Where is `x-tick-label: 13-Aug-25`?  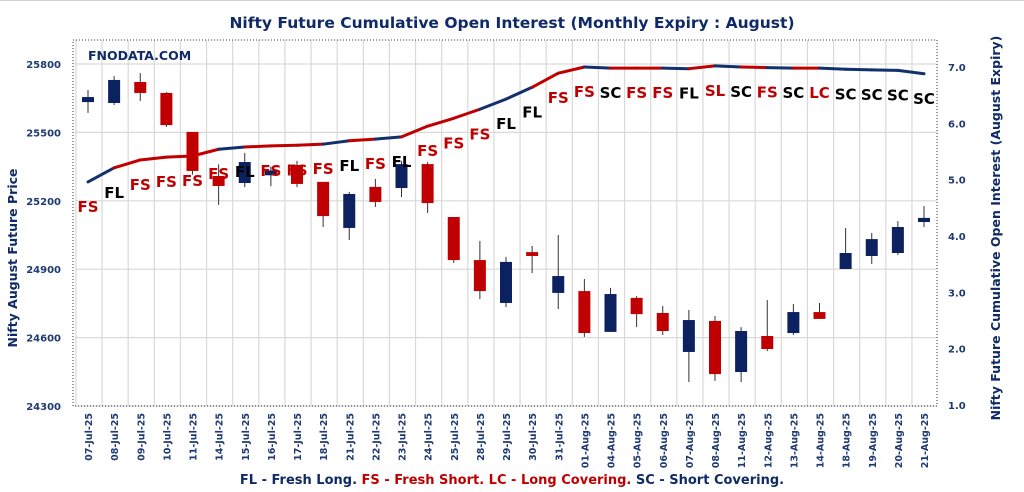 x-tick-label: 13-Aug-25 is located at coordinates (794, 440).